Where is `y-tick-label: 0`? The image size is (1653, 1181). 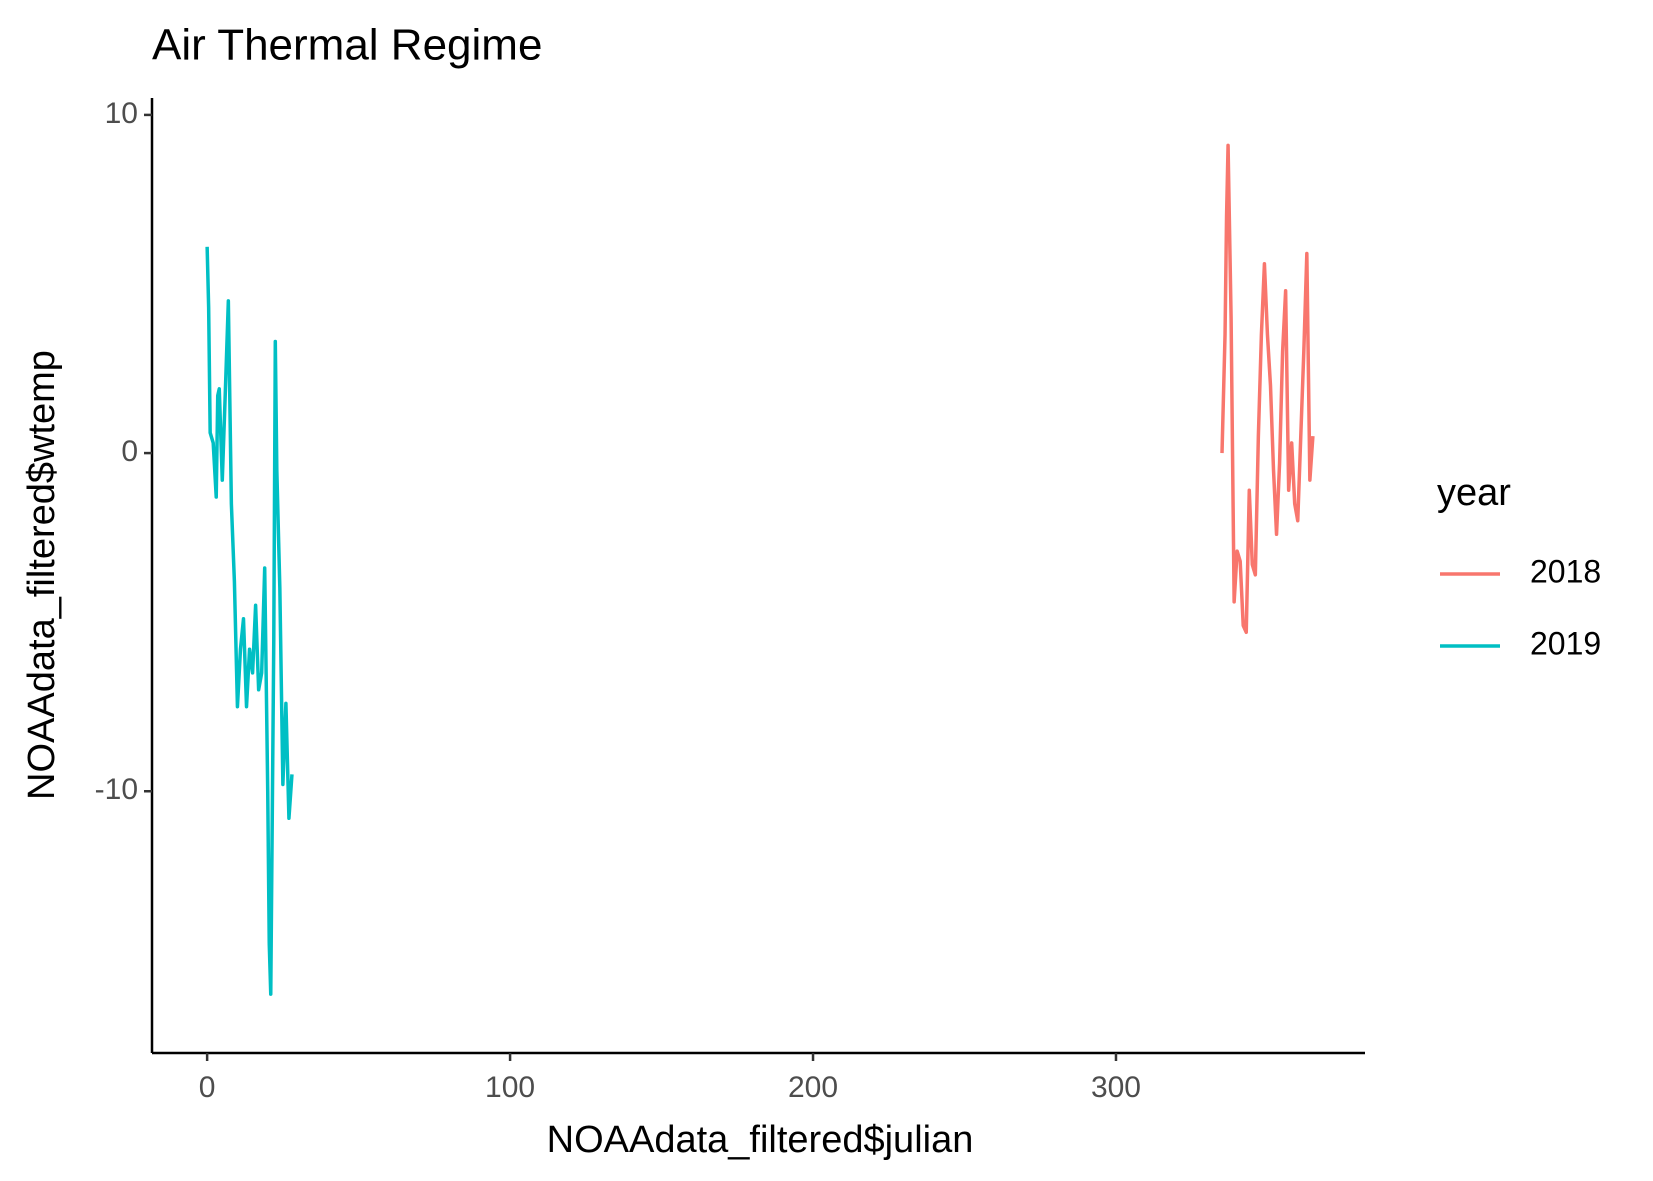
y-tick-label: 0 is located at coordinates (129, 451).